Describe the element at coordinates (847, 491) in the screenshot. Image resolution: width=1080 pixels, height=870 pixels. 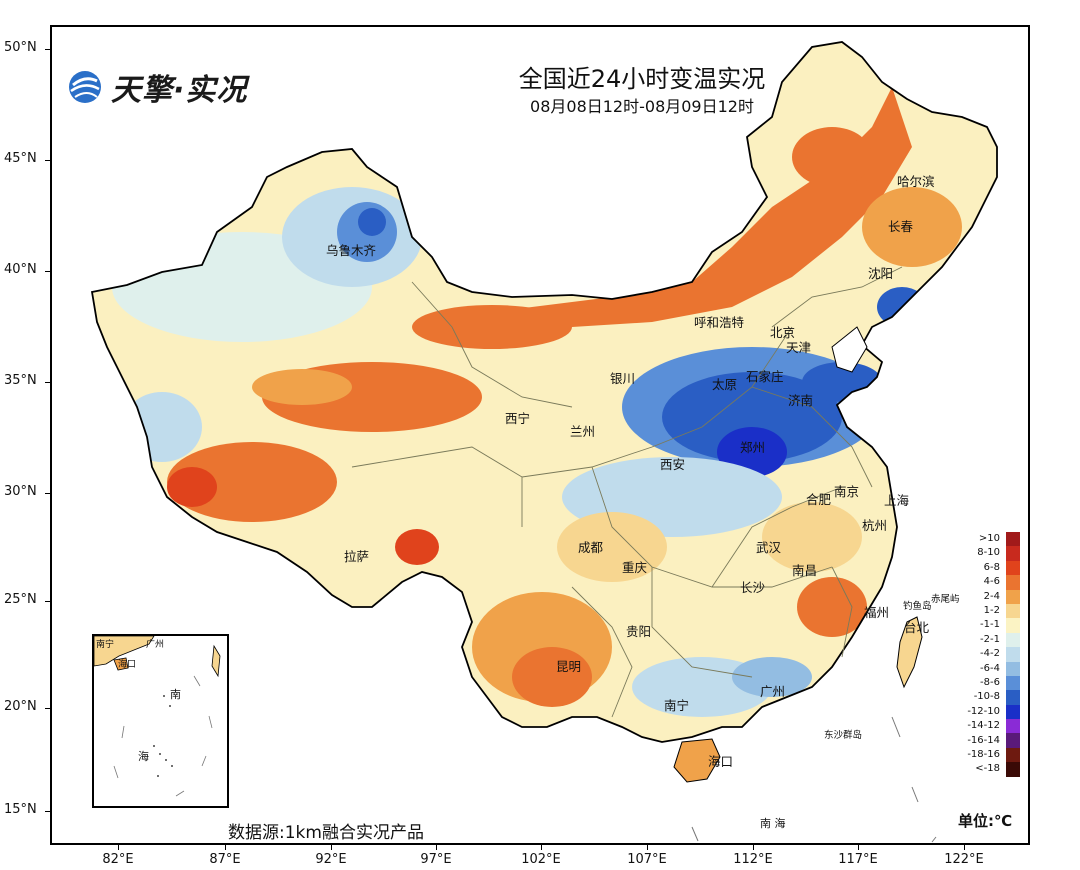
I see `city-label-nanjing: 南京` at that location.